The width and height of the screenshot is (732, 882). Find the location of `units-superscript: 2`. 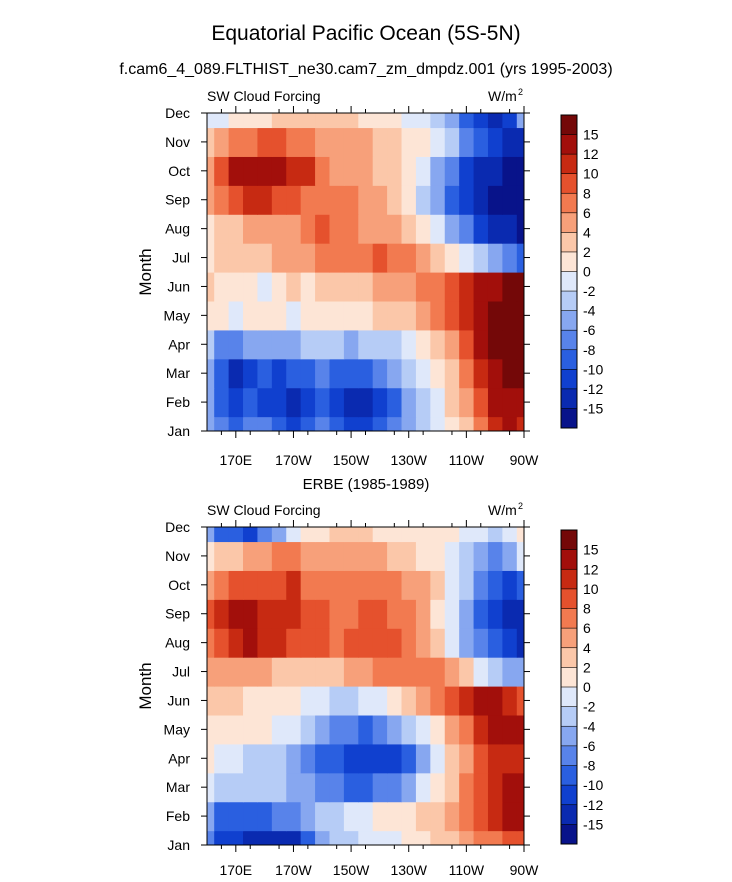

units-superscript: 2 is located at coordinates (520, 506).